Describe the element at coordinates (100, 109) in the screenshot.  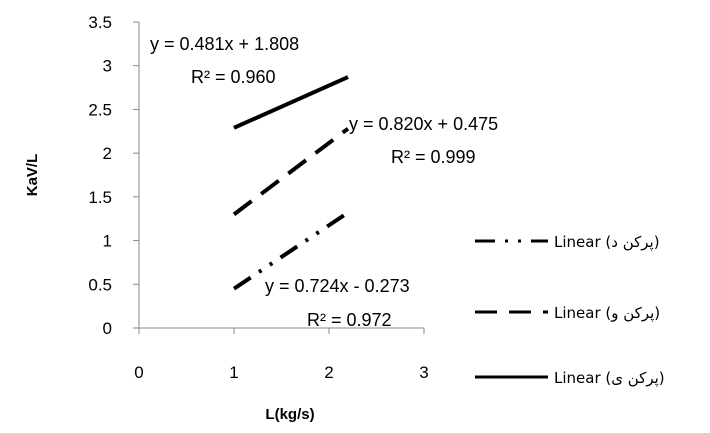
I see `y-tick-label: 2.5` at that location.